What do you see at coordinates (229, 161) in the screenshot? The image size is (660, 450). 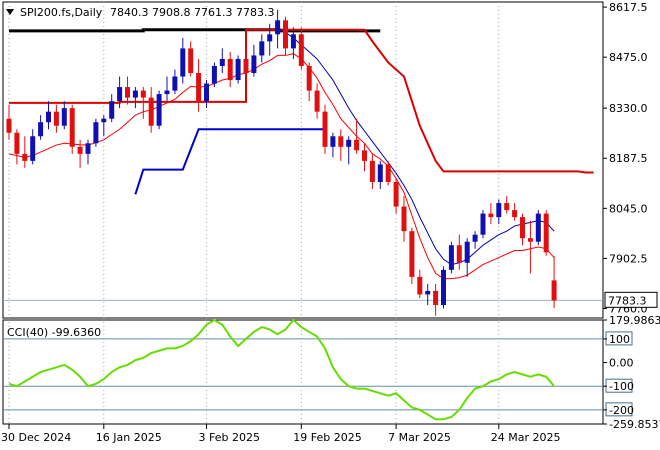 I see `step-line-support-blue` at bounding box center [229, 161].